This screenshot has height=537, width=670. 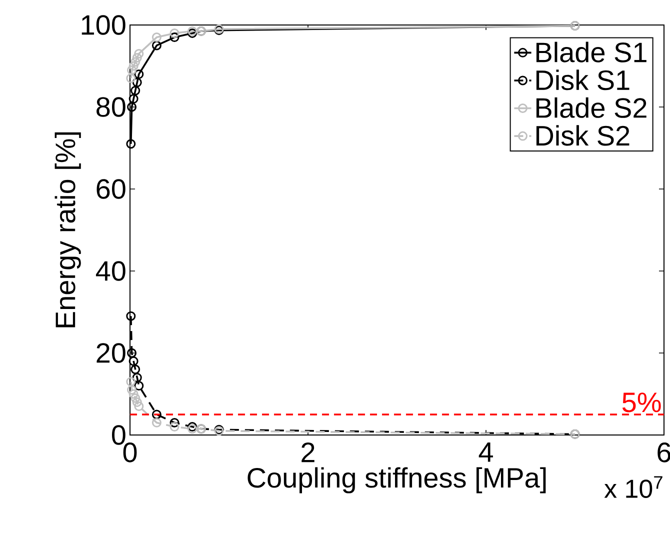 What do you see at coordinates (308, 452) in the screenshot?
I see `x-tick-label: 2` at bounding box center [308, 452].